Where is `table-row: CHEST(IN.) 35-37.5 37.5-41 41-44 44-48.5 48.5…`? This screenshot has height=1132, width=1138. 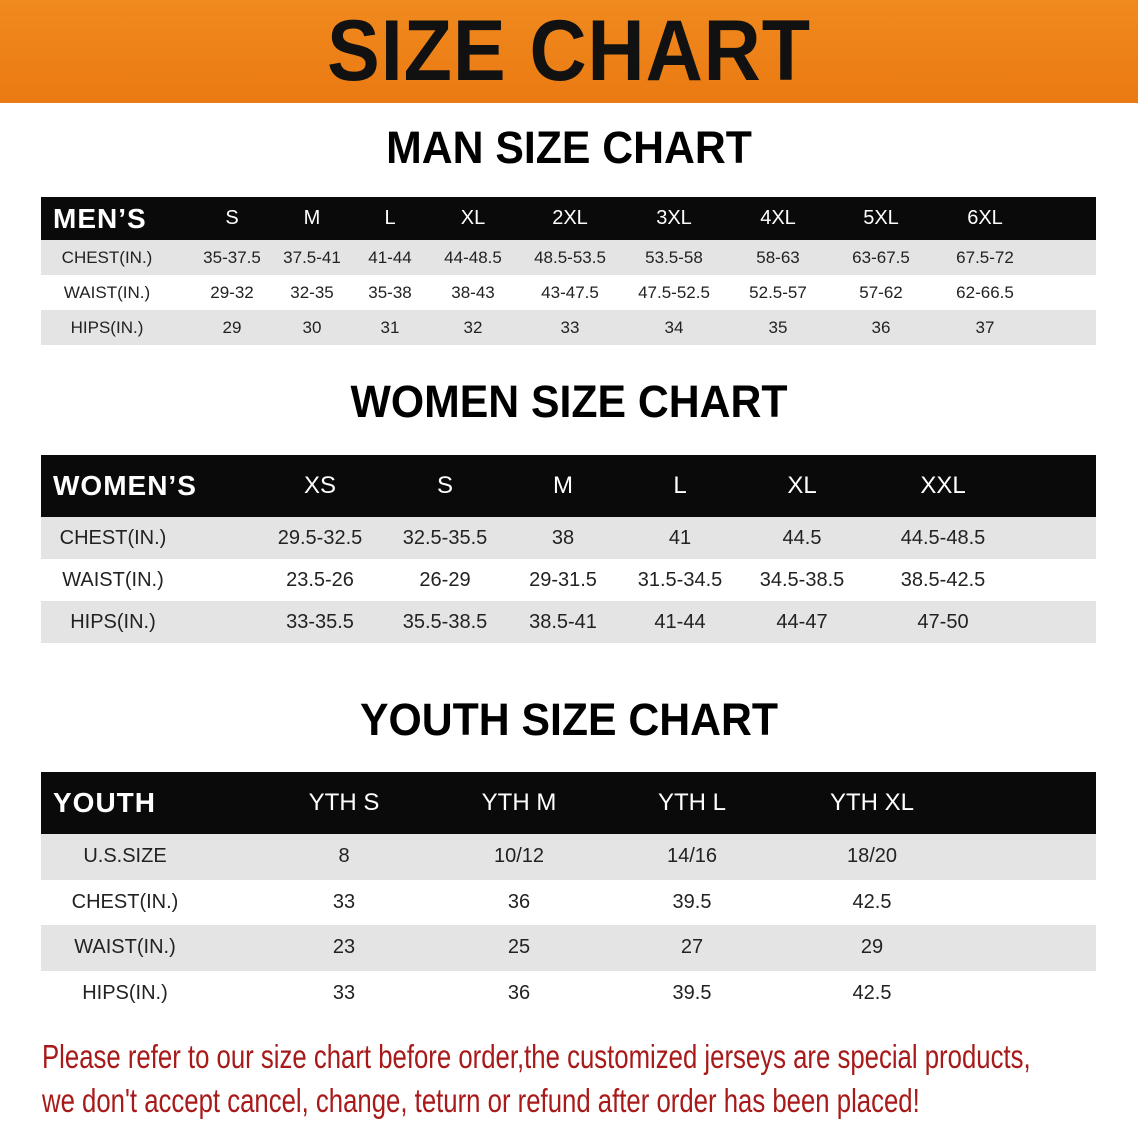
table-row: CHEST(IN.) 35-37.5 37.5-41 41-44 44-48.5 48.5… is located at coordinates (568, 257).